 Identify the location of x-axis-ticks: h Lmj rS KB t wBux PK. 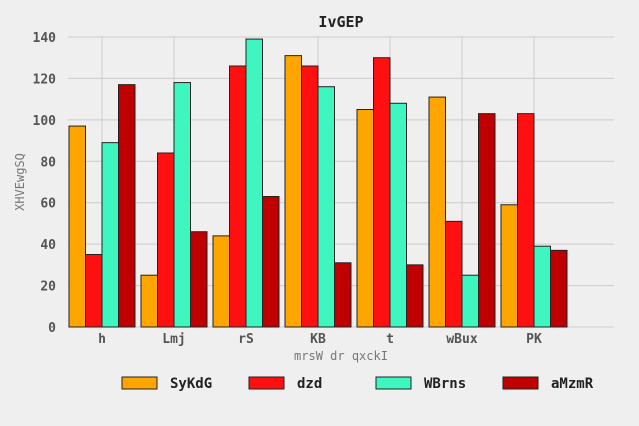
(320, 339).